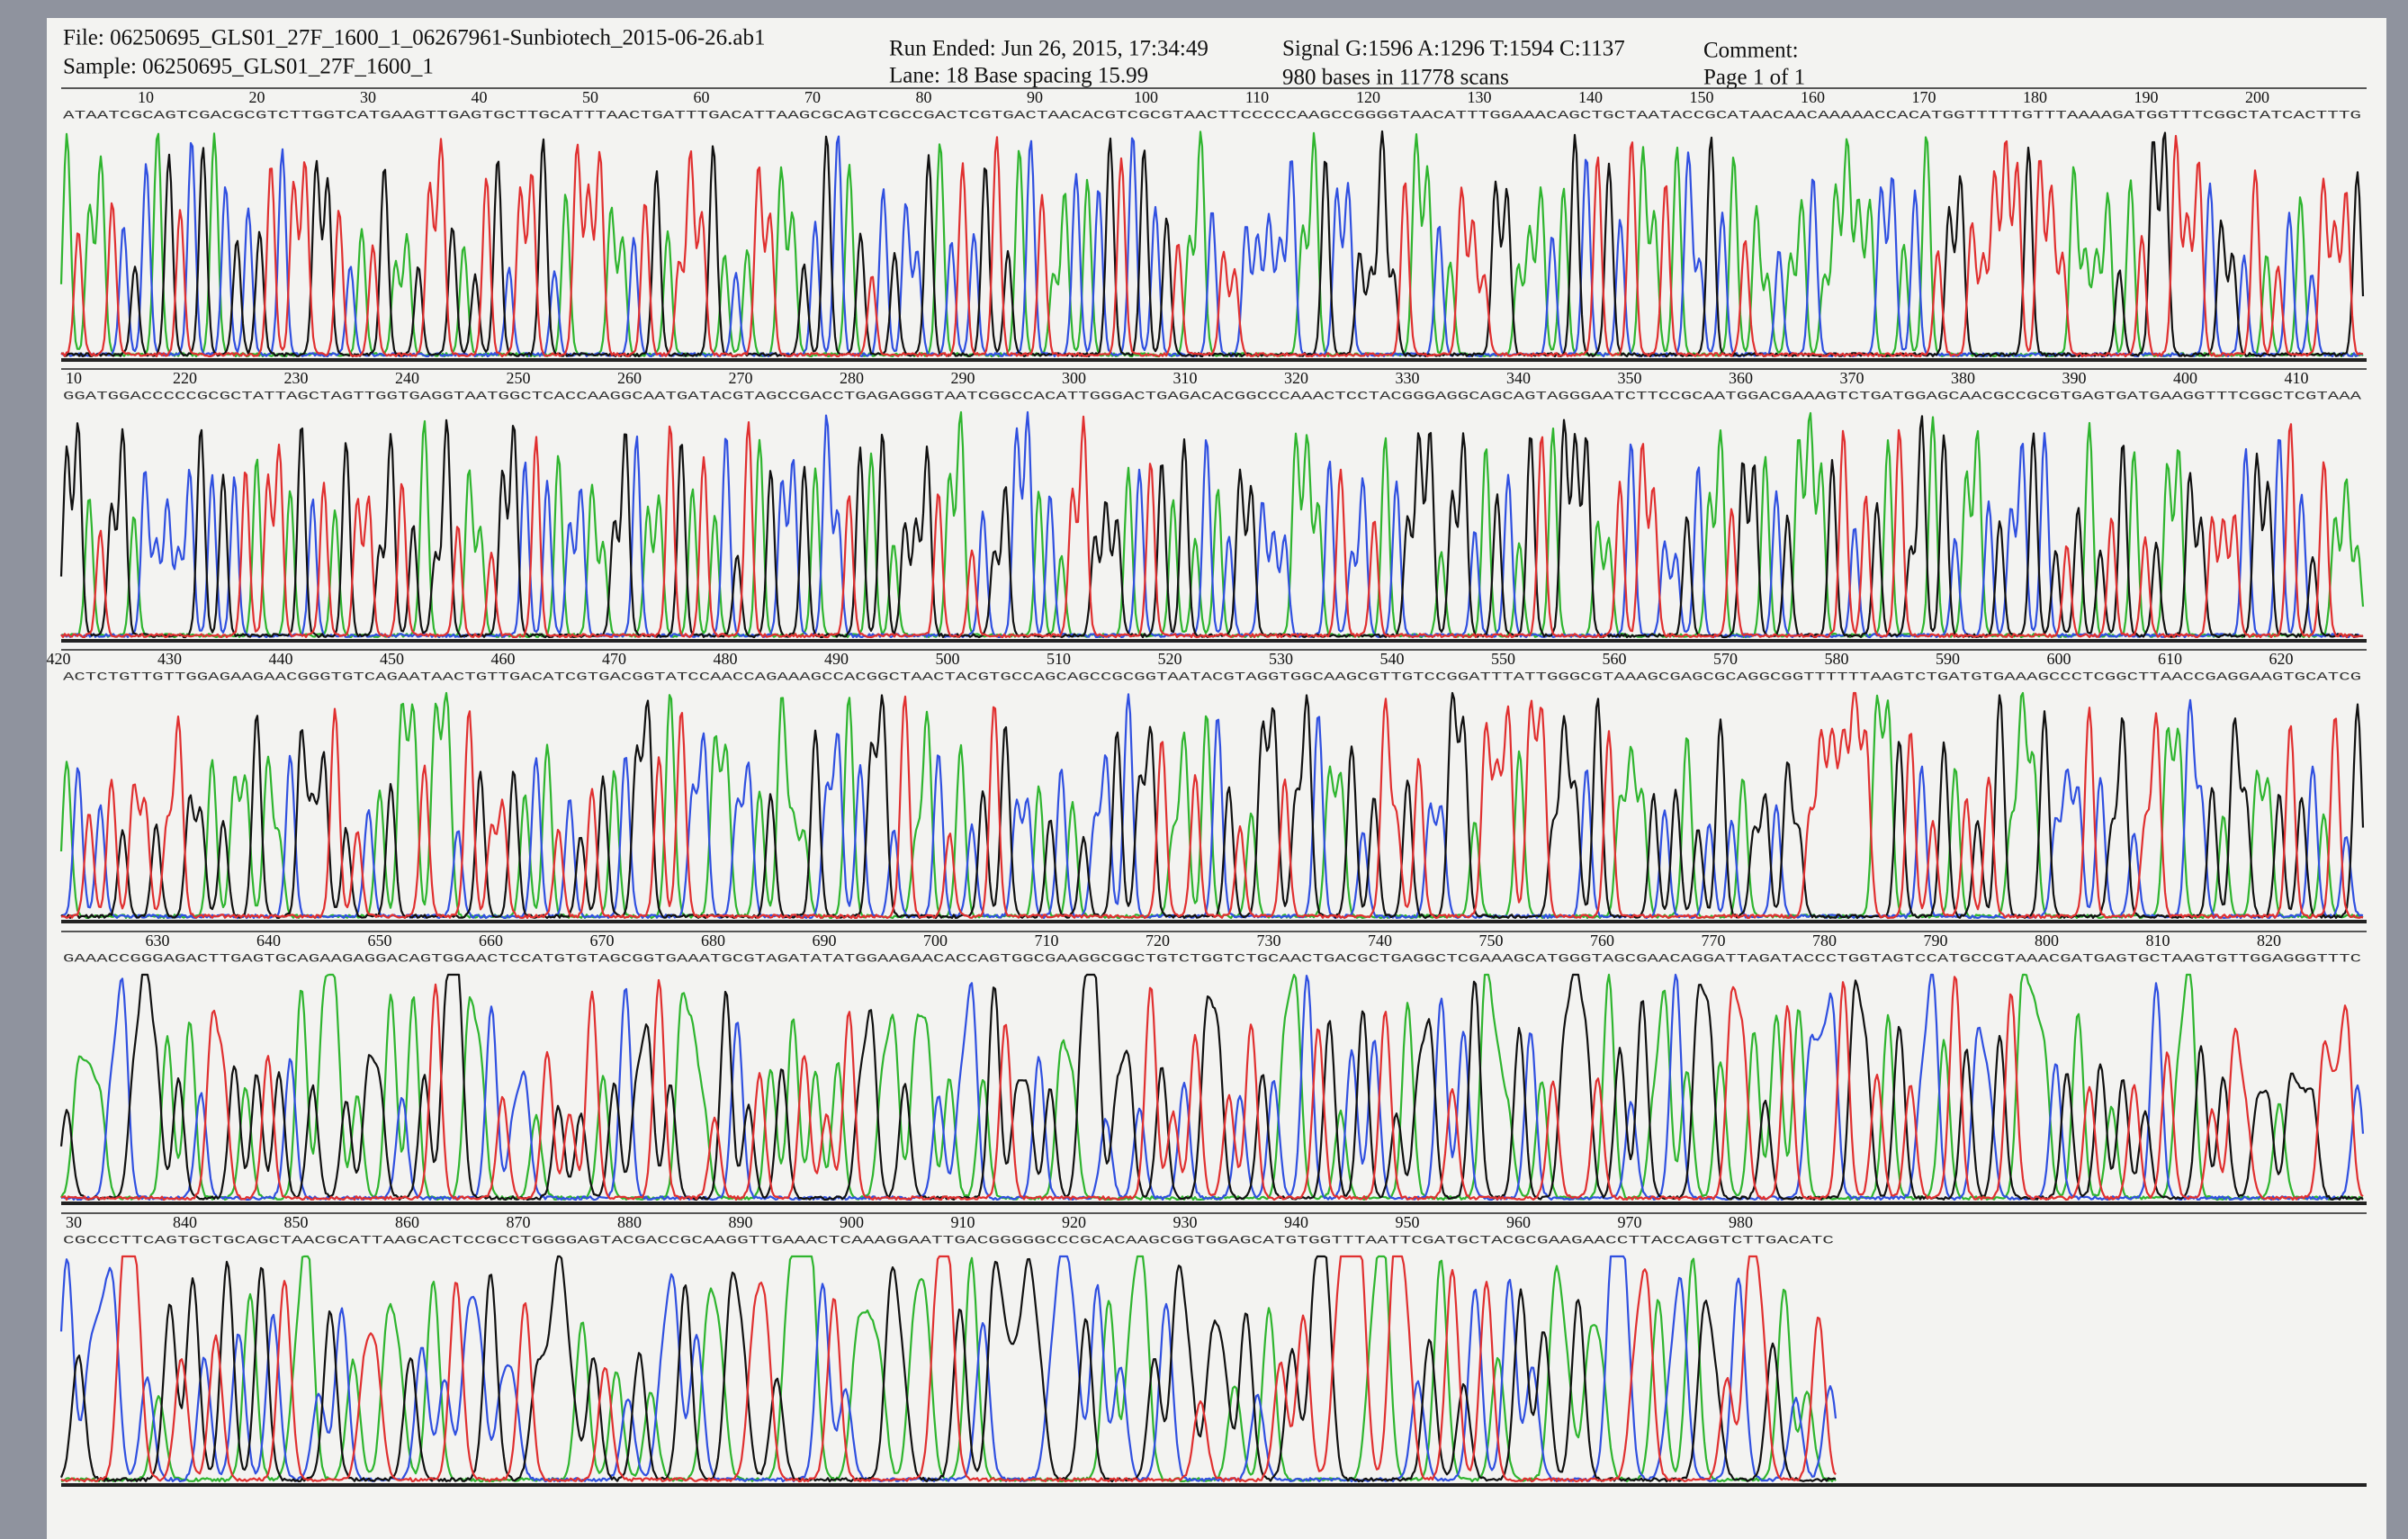 The image size is (2408, 1539). Describe the element at coordinates (825, 941) in the screenshot. I see `position-label: 690` at that location.